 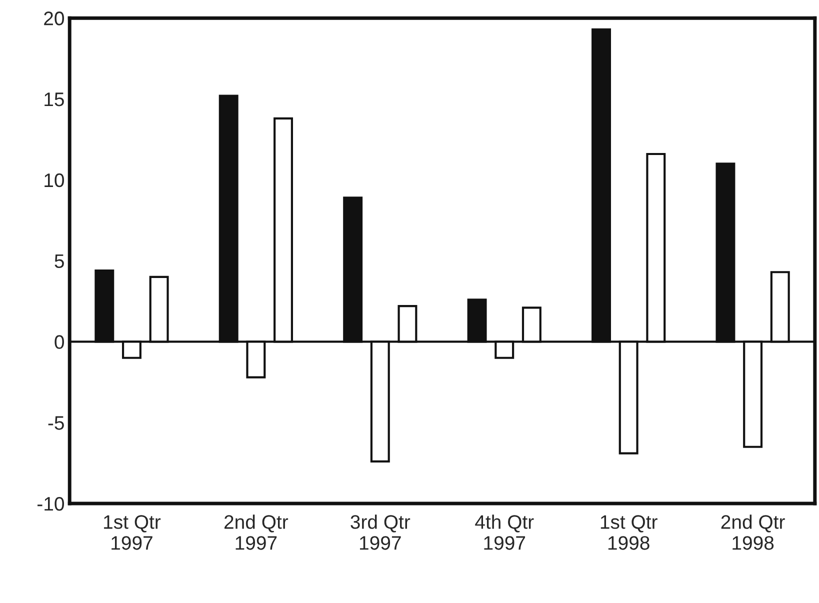 I want to click on y-tick-label: -5, so click(x=56, y=423).